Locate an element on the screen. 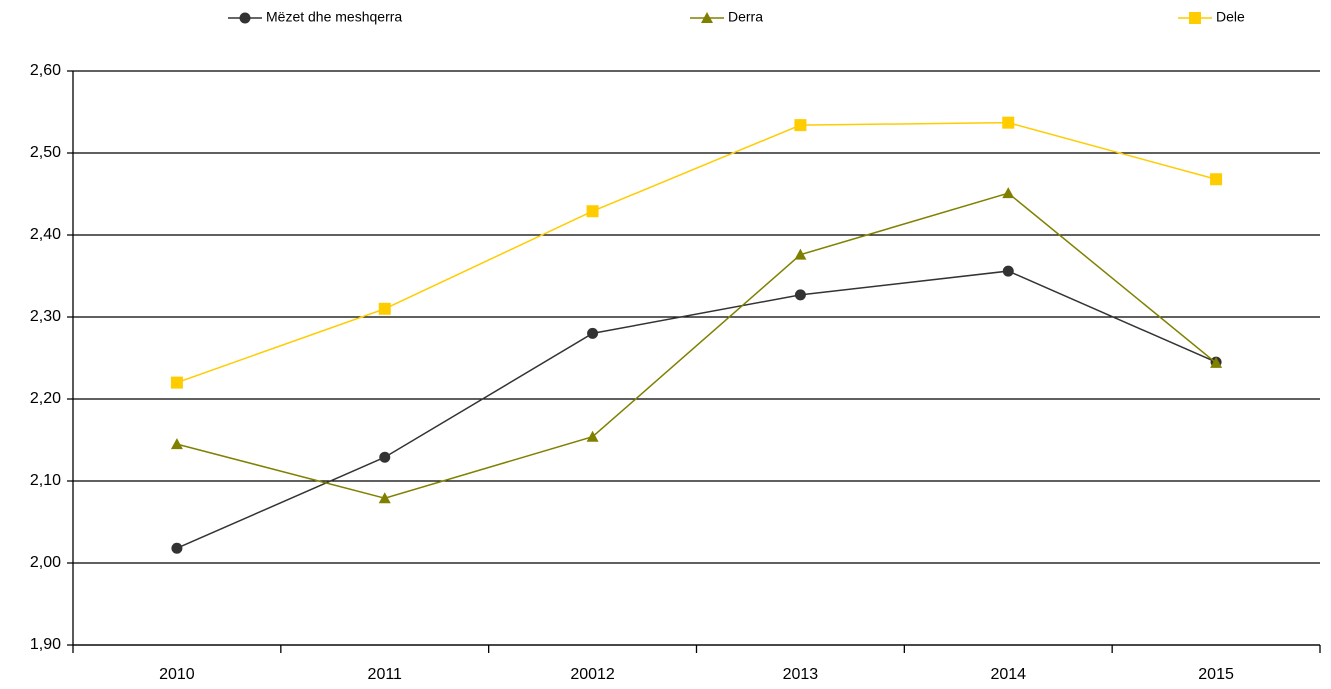 The height and width of the screenshot is (689, 1331). legend-label: Derra is located at coordinates (745, 17).